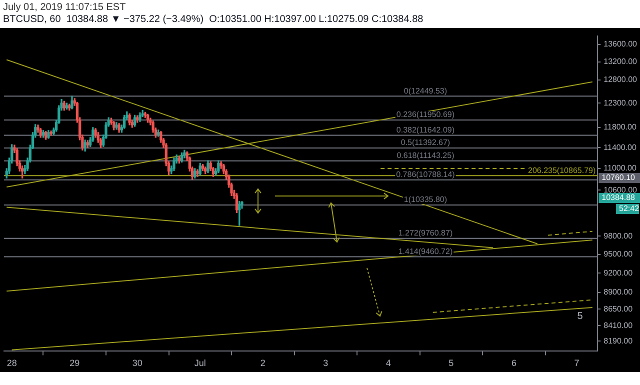 The image size is (640, 385). Describe the element at coordinates (619, 292) in the screenshot. I see `y-tick-label: 8900.00` at that location.